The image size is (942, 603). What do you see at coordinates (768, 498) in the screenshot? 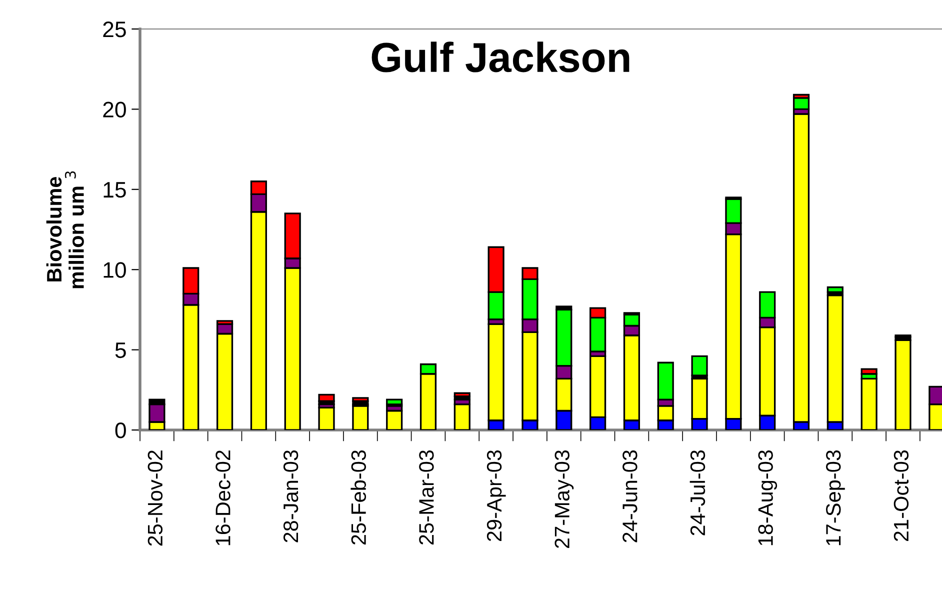
I see `x-tick-label: 18-Aug-03` at bounding box center [768, 498].